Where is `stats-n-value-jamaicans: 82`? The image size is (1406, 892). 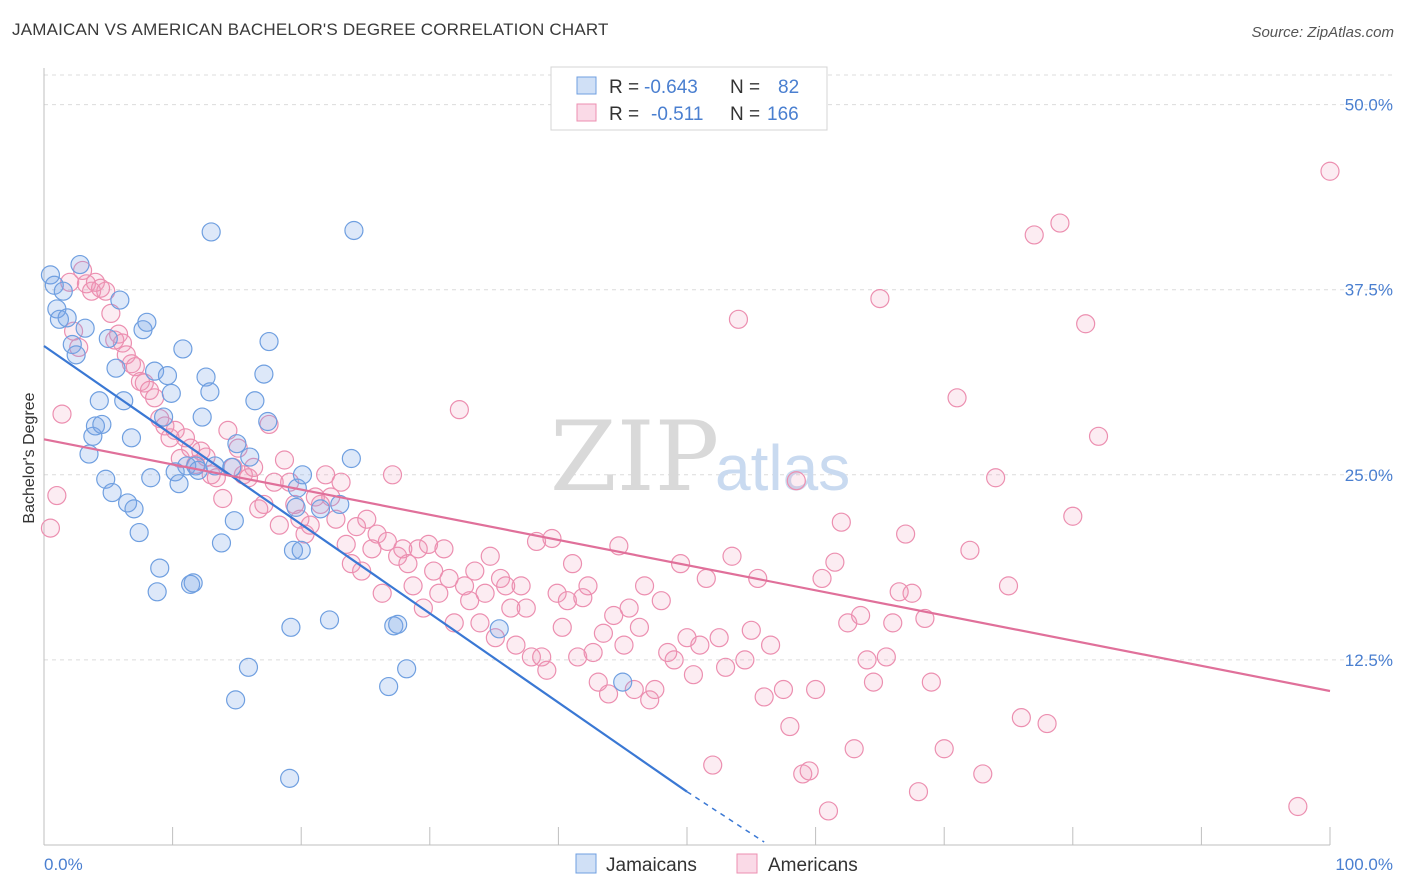
stats-n-value-jamaicans: 82 is located at coordinates (788, 87).